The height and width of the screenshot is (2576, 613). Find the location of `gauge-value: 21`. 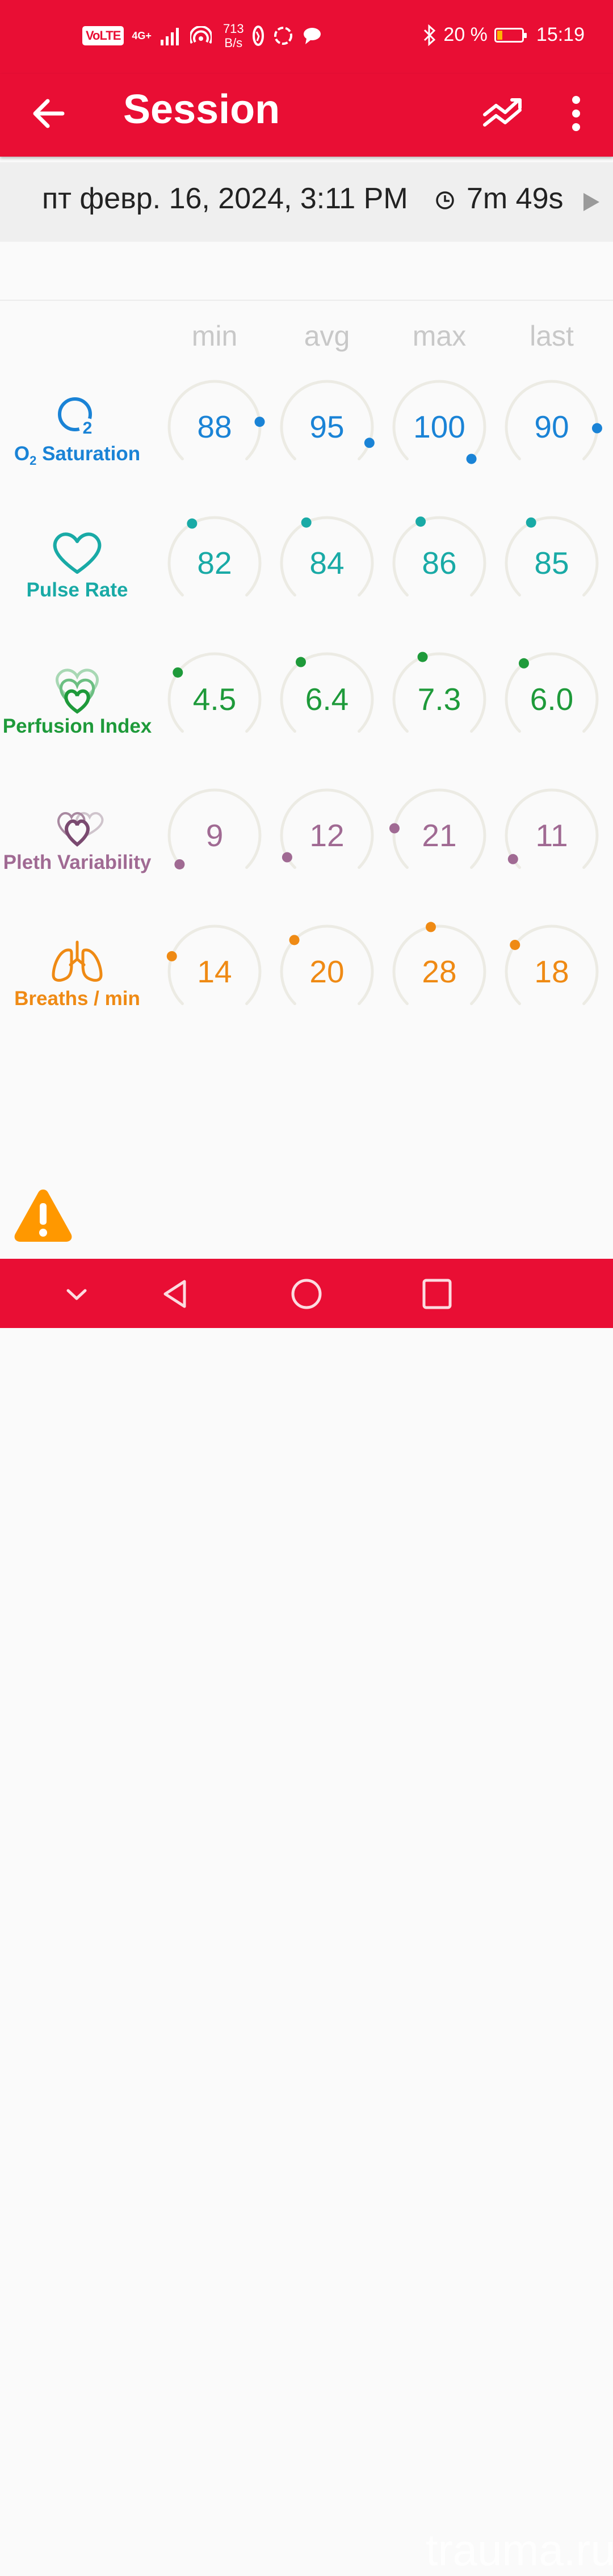

gauge-value: 21 is located at coordinates (439, 835).